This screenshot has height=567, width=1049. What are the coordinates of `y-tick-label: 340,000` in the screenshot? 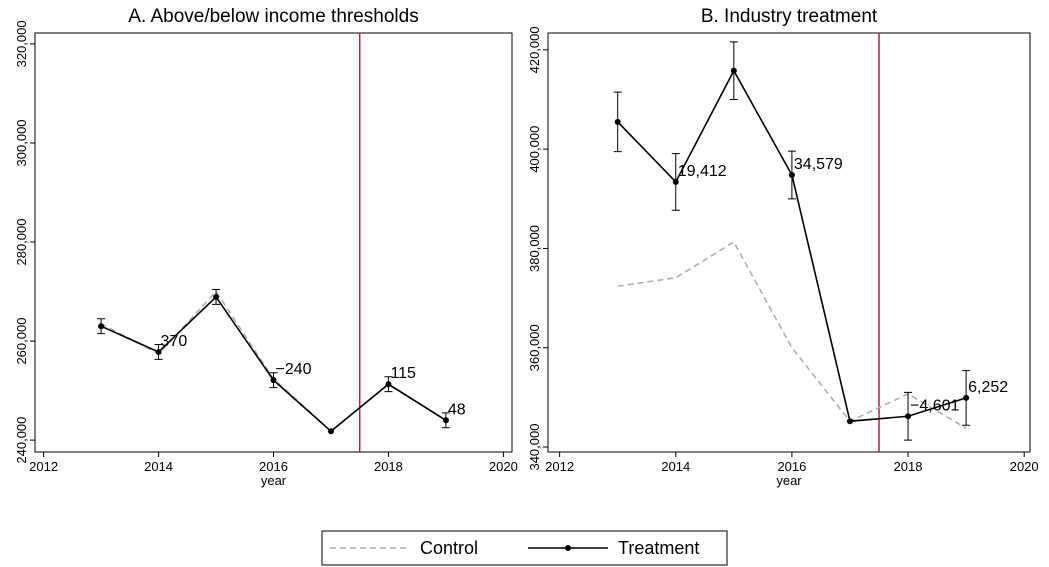 It's located at (534, 447).